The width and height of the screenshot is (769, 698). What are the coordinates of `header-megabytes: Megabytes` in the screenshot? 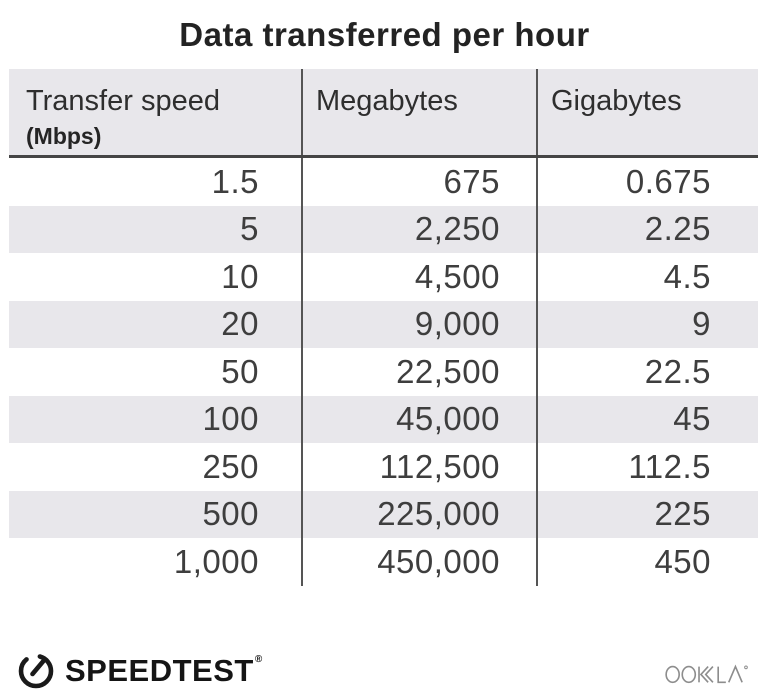 It's located at (420, 112).